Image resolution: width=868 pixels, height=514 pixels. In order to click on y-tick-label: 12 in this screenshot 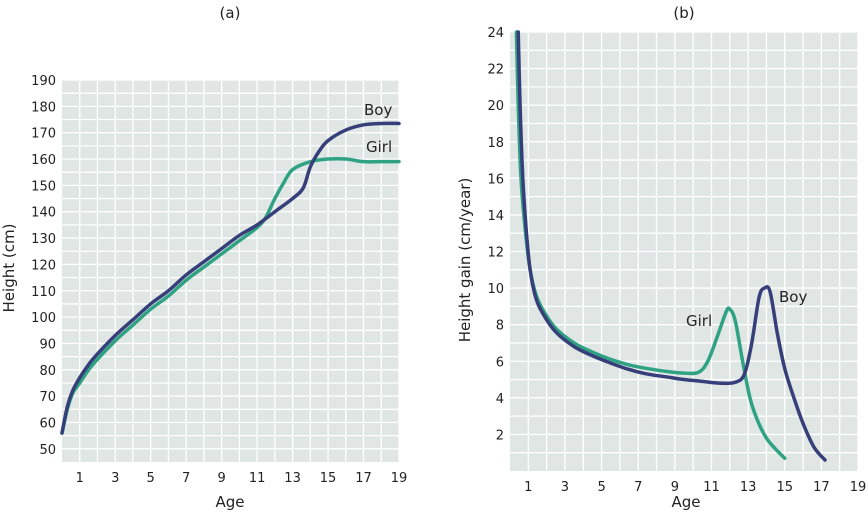, I will do `click(495, 253)`.